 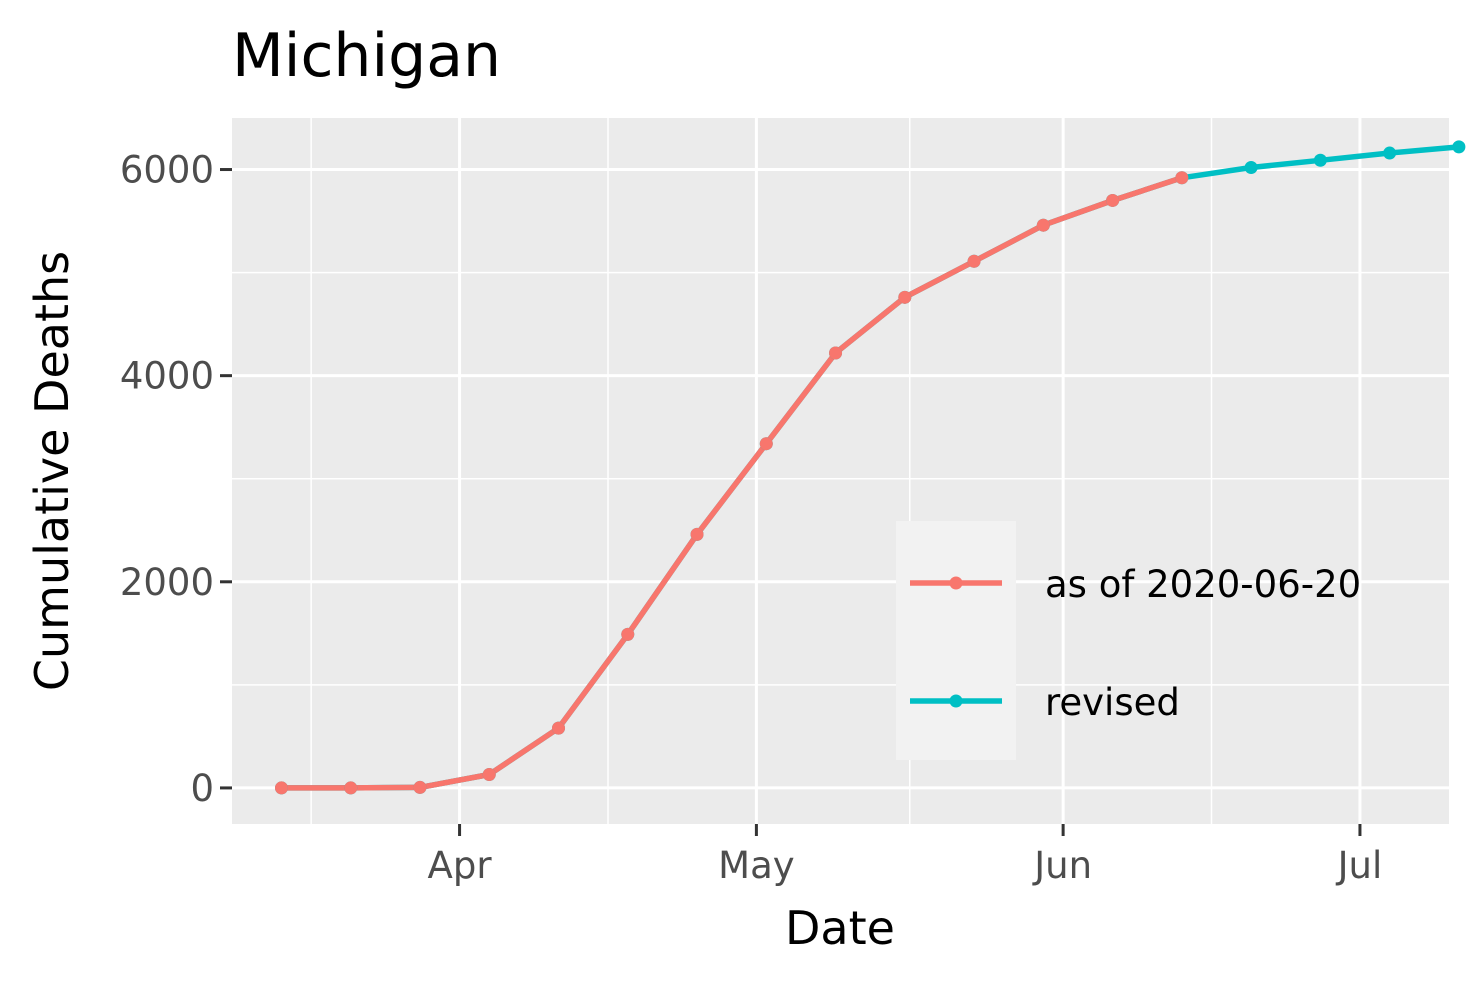 What do you see at coordinates (1112, 702) in the screenshot?
I see `legend-label: revised` at bounding box center [1112, 702].